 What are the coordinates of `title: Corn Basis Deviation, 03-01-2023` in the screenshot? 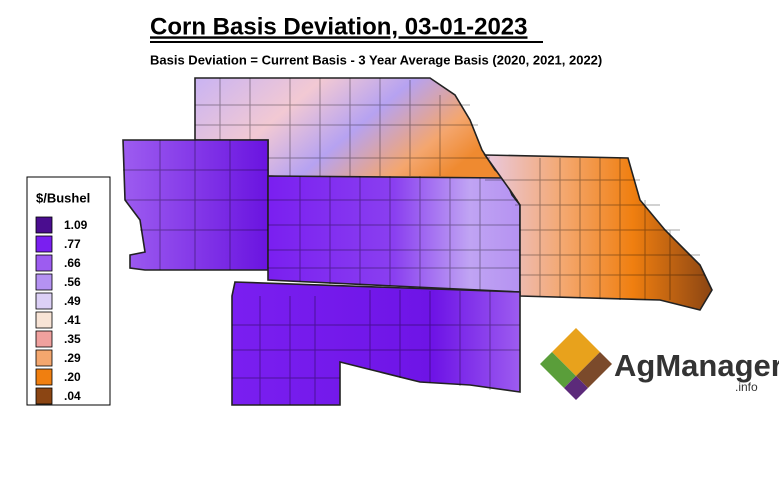 It's located at (339, 26).